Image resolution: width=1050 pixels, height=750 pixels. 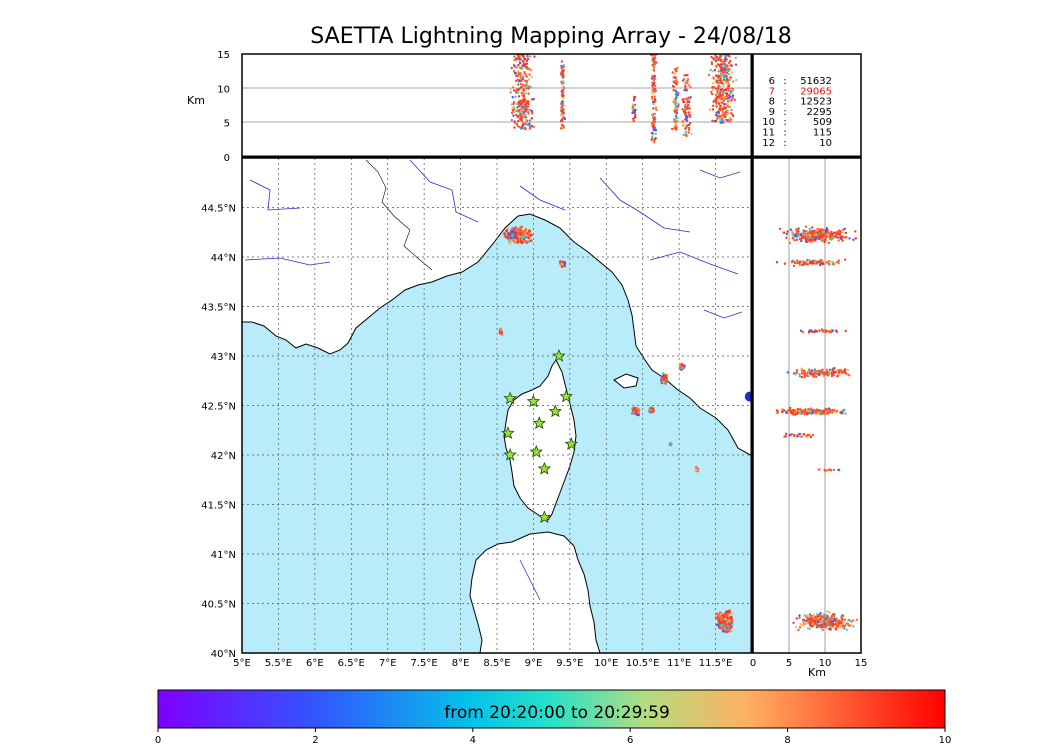 I want to click on station-count-value: 12523, so click(x=816, y=102).